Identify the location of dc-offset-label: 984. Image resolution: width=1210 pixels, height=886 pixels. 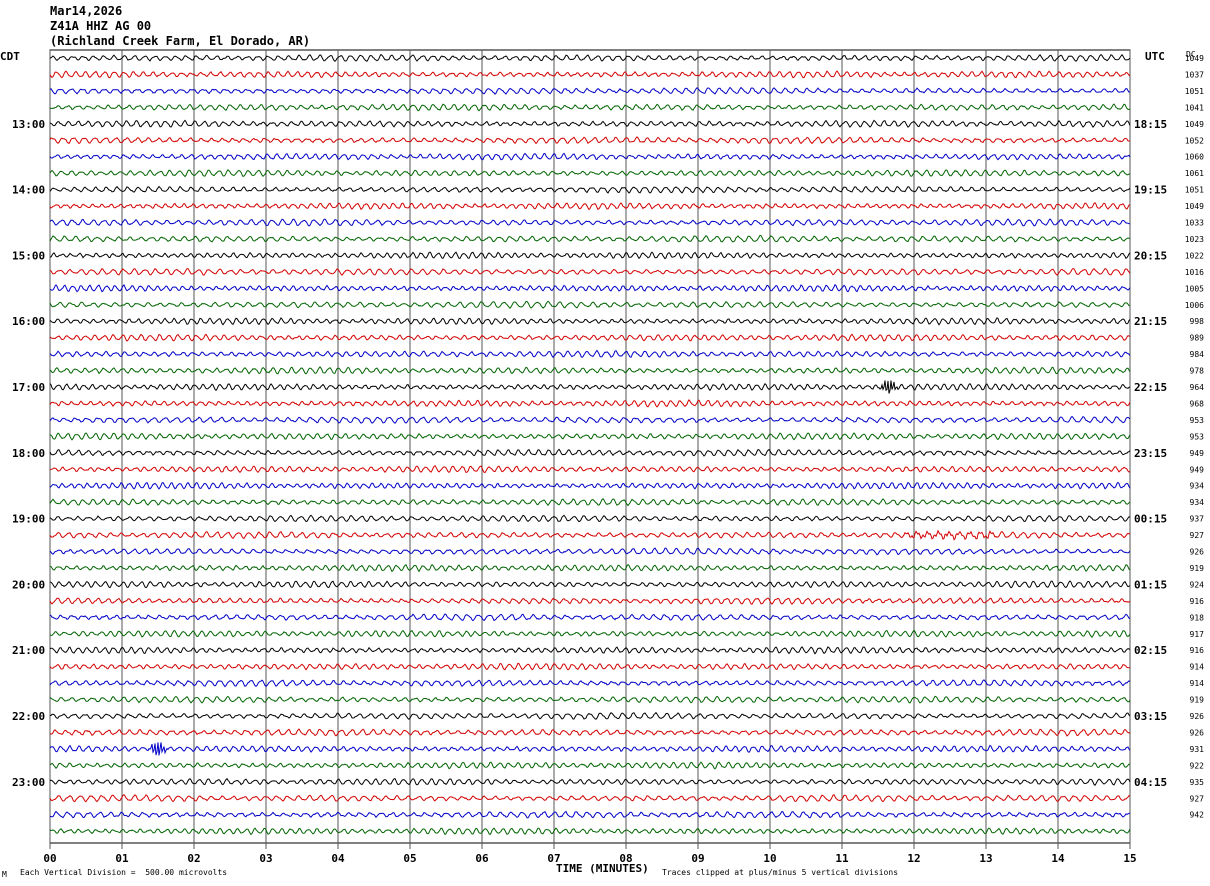
(1197, 354).